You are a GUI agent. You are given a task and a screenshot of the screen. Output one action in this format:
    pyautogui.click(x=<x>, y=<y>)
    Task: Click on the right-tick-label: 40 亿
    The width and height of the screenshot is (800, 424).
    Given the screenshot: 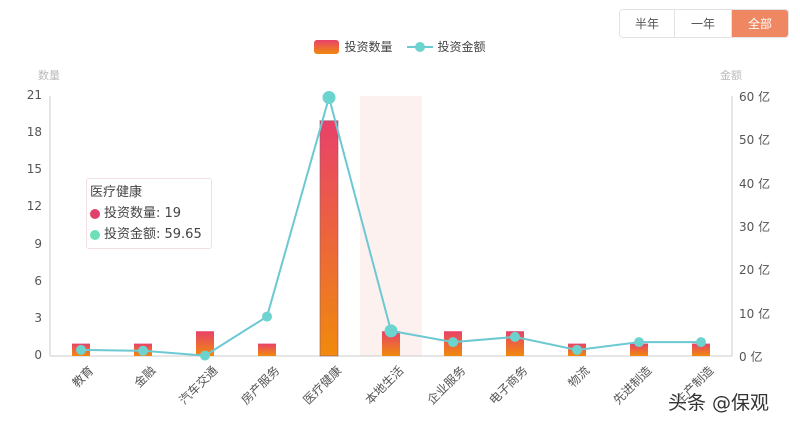 What is the action you would take?
    pyautogui.click(x=755, y=183)
    